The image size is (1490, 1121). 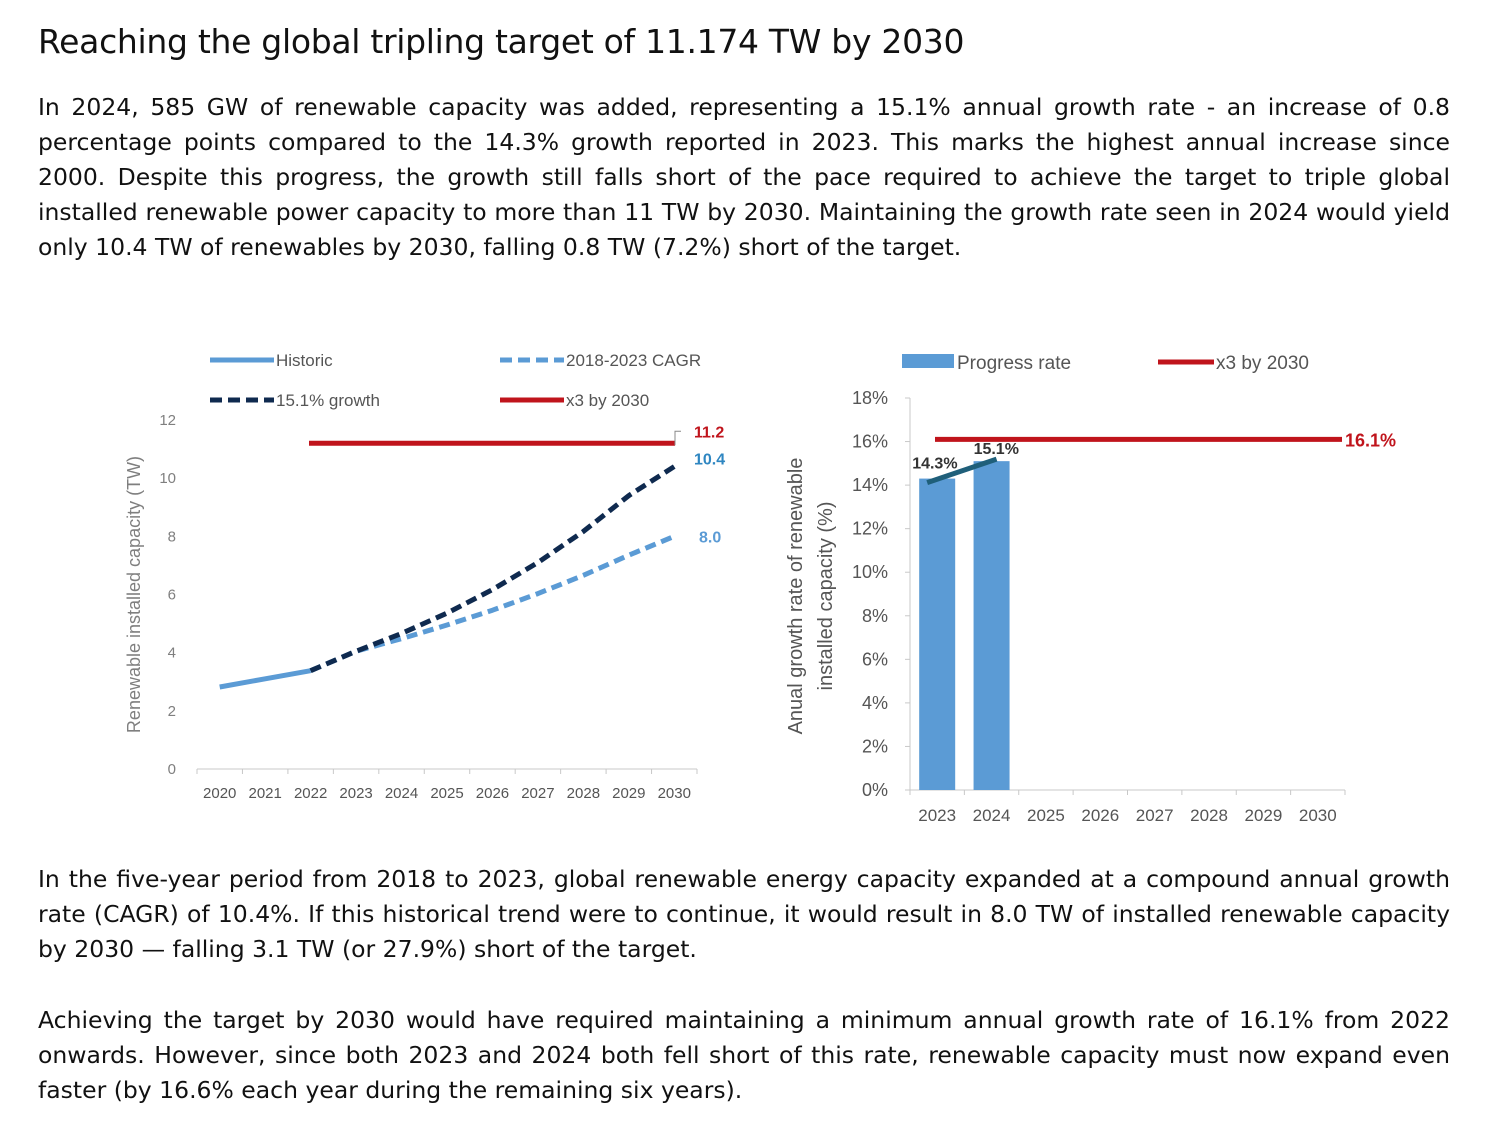 What do you see at coordinates (870, 529) in the screenshot?
I see `y-tick-label: 12%` at bounding box center [870, 529].